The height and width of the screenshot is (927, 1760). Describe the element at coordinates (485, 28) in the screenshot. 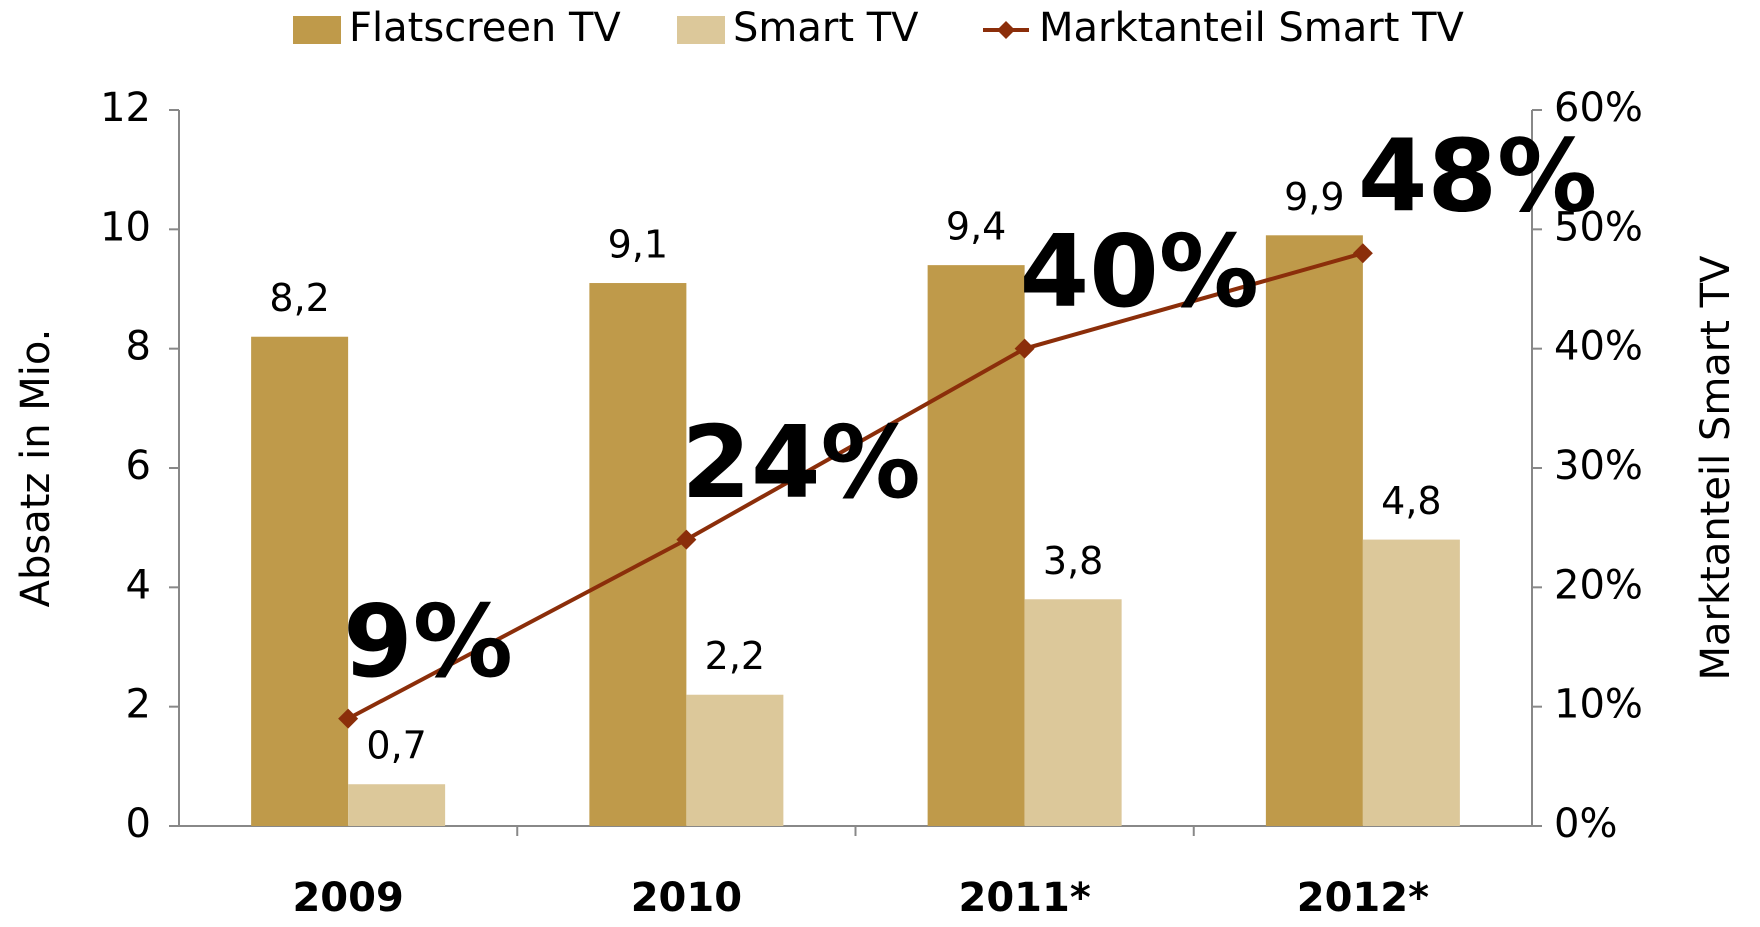

I see `legend-label: Flatscreen TV` at that location.